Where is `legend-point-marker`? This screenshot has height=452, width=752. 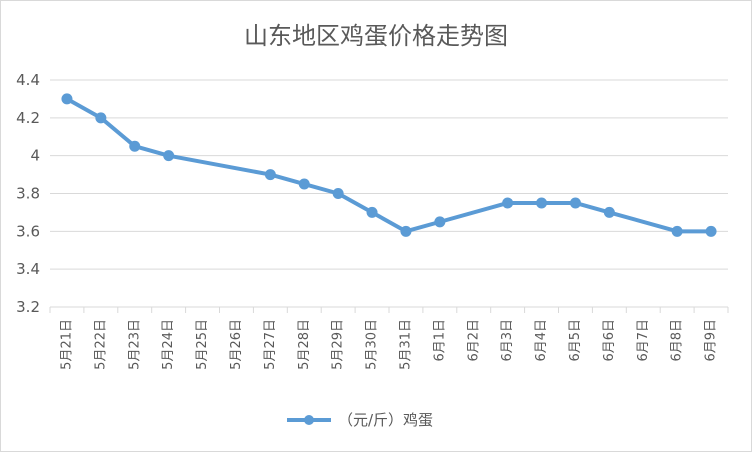 legend-point-marker is located at coordinates (309, 420).